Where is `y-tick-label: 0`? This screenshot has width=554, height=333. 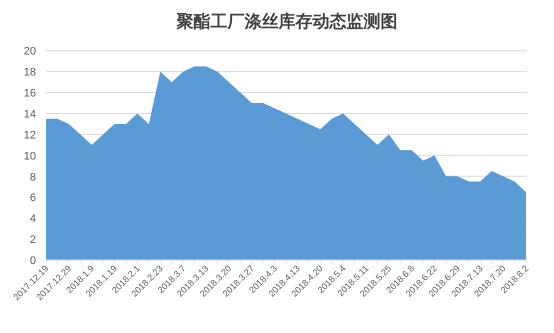 y-tick-label: 0 is located at coordinates (33, 261).